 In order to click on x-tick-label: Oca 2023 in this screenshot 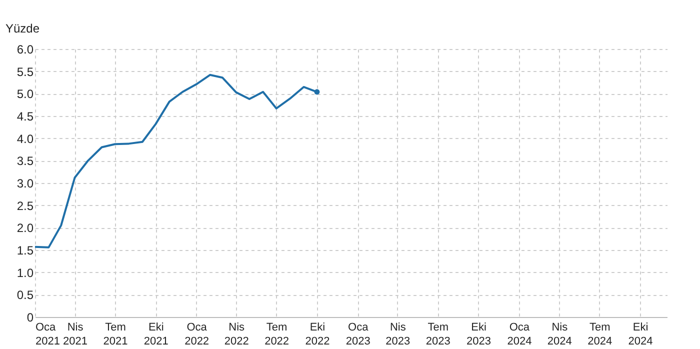, I will do `click(358, 335)`.